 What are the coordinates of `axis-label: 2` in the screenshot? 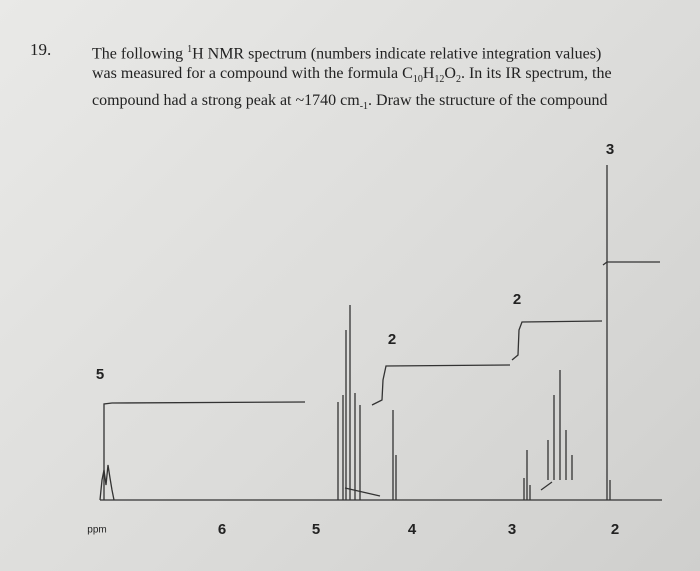 It's located at (615, 529).